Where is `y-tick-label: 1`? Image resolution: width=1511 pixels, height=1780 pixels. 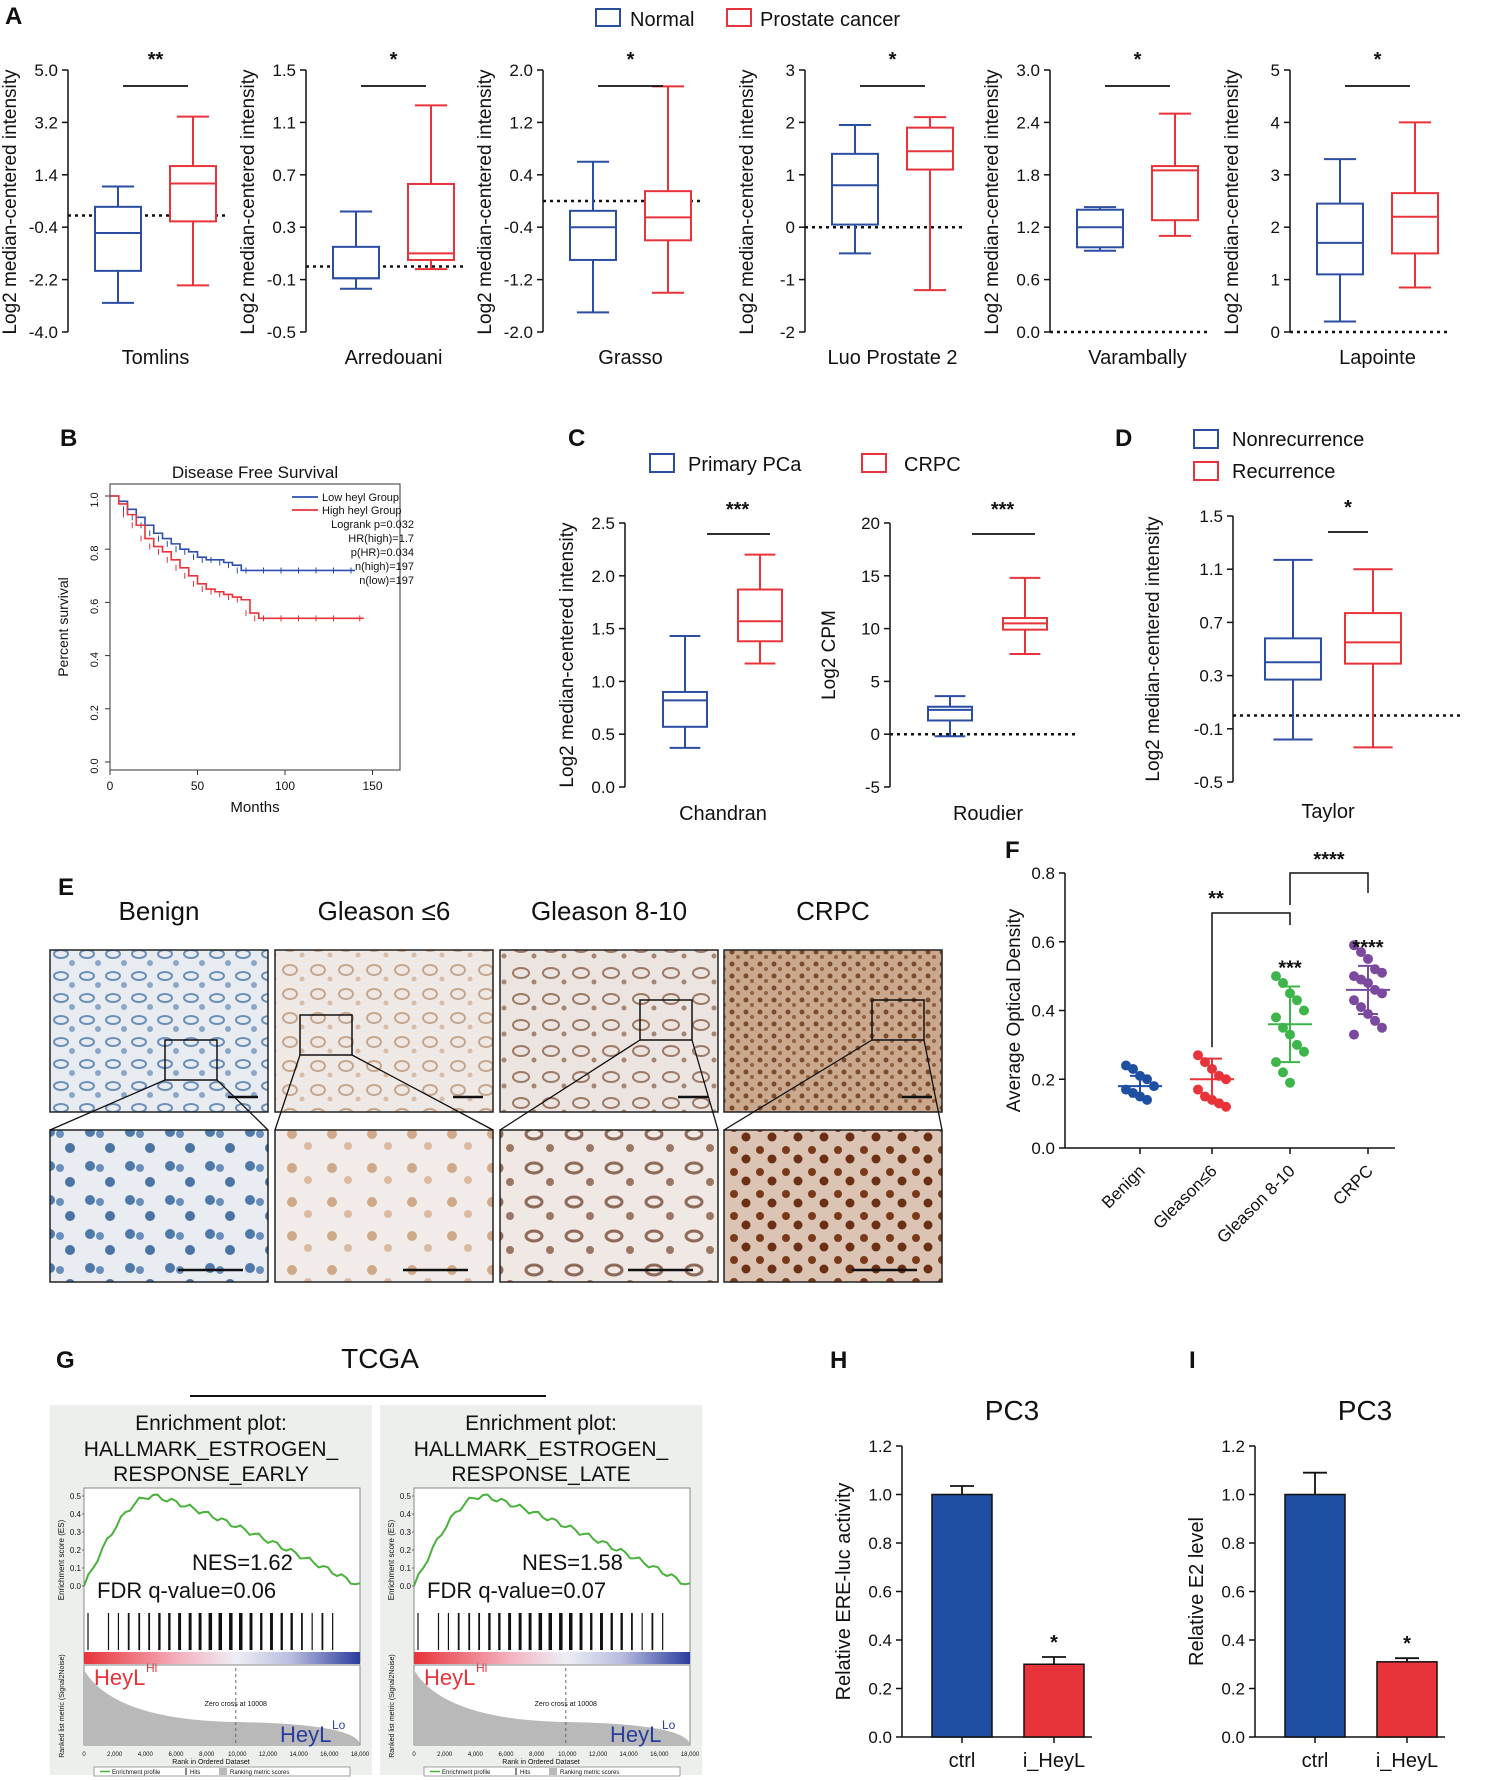 y-tick-label: 1 is located at coordinates (1275, 280).